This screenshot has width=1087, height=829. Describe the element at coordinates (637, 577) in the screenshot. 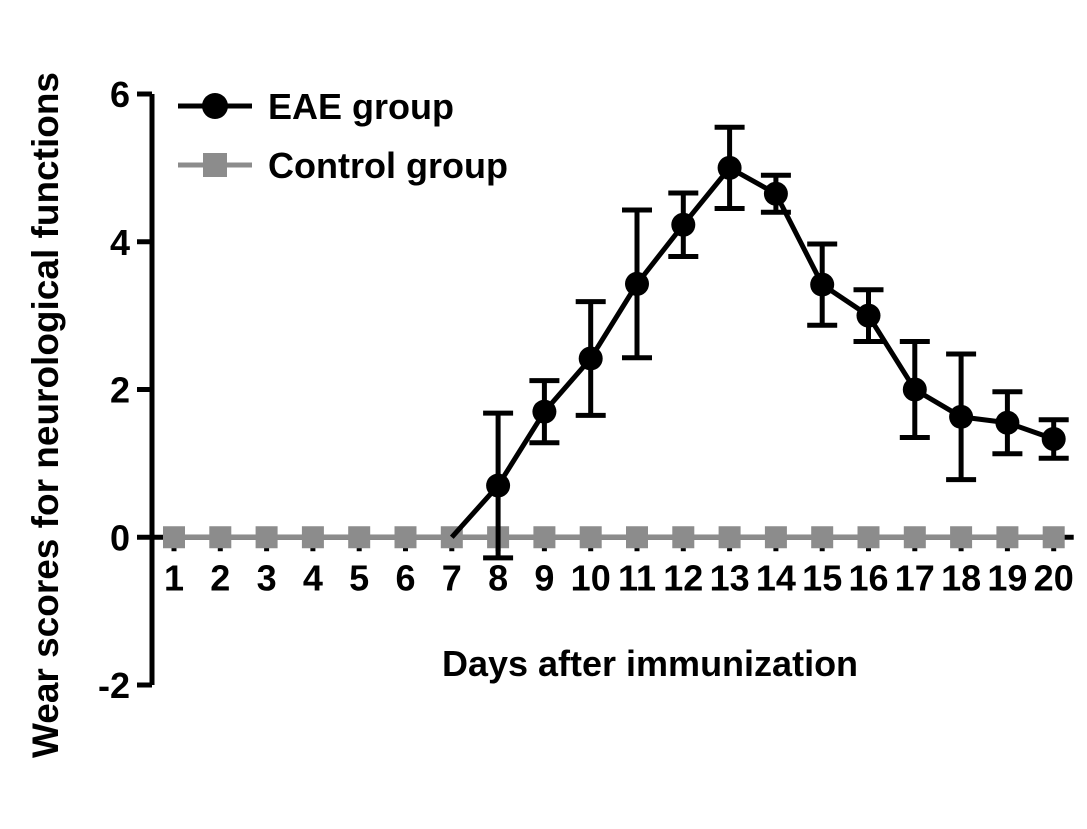

I see `x-tick-label: 11` at that location.